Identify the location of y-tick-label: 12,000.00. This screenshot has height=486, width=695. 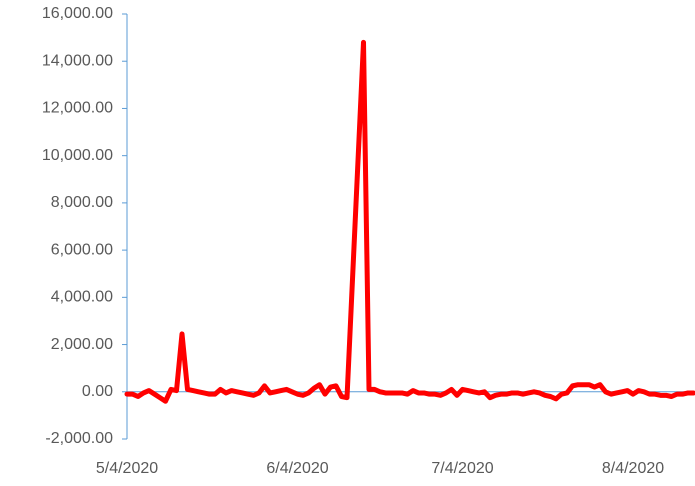
(77, 108).